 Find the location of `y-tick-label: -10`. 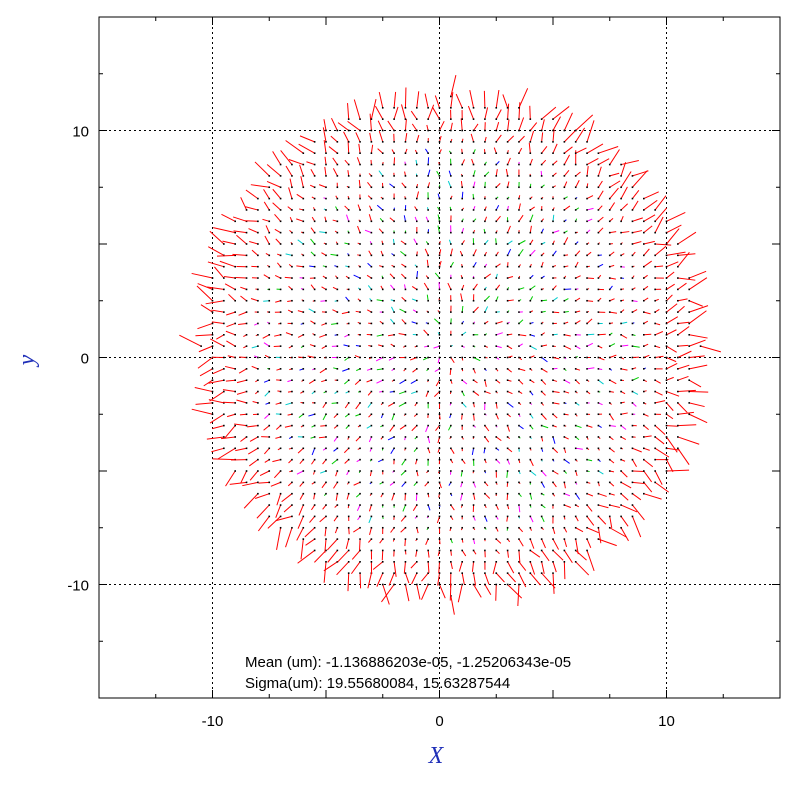

y-tick-label: -10 is located at coordinates (78, 586).